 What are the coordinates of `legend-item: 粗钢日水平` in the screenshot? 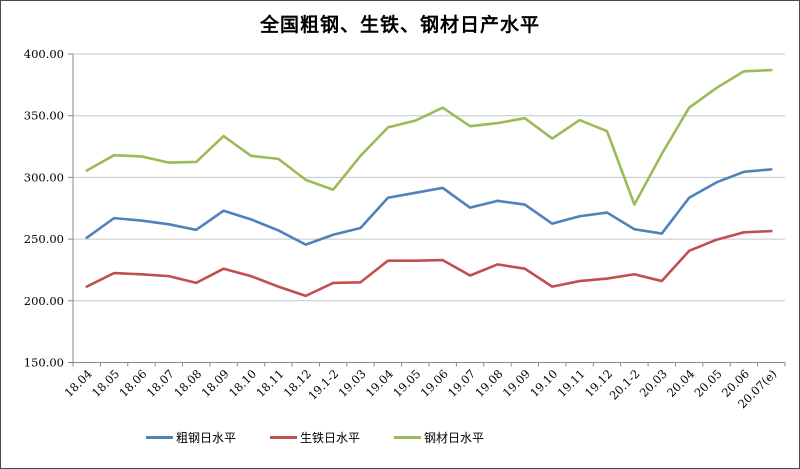 It's located at (191, 437).